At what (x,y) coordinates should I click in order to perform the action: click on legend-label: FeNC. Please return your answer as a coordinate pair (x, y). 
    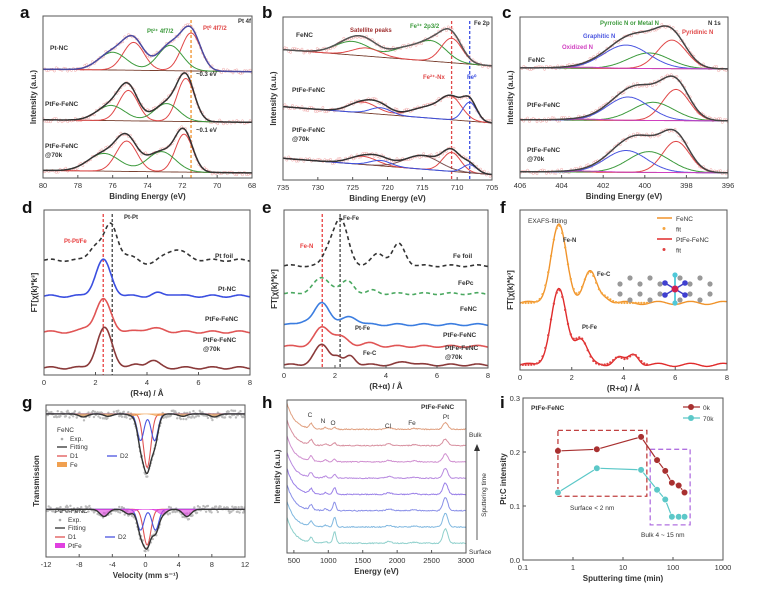
    Looking at the image, I should click on (684, 219).